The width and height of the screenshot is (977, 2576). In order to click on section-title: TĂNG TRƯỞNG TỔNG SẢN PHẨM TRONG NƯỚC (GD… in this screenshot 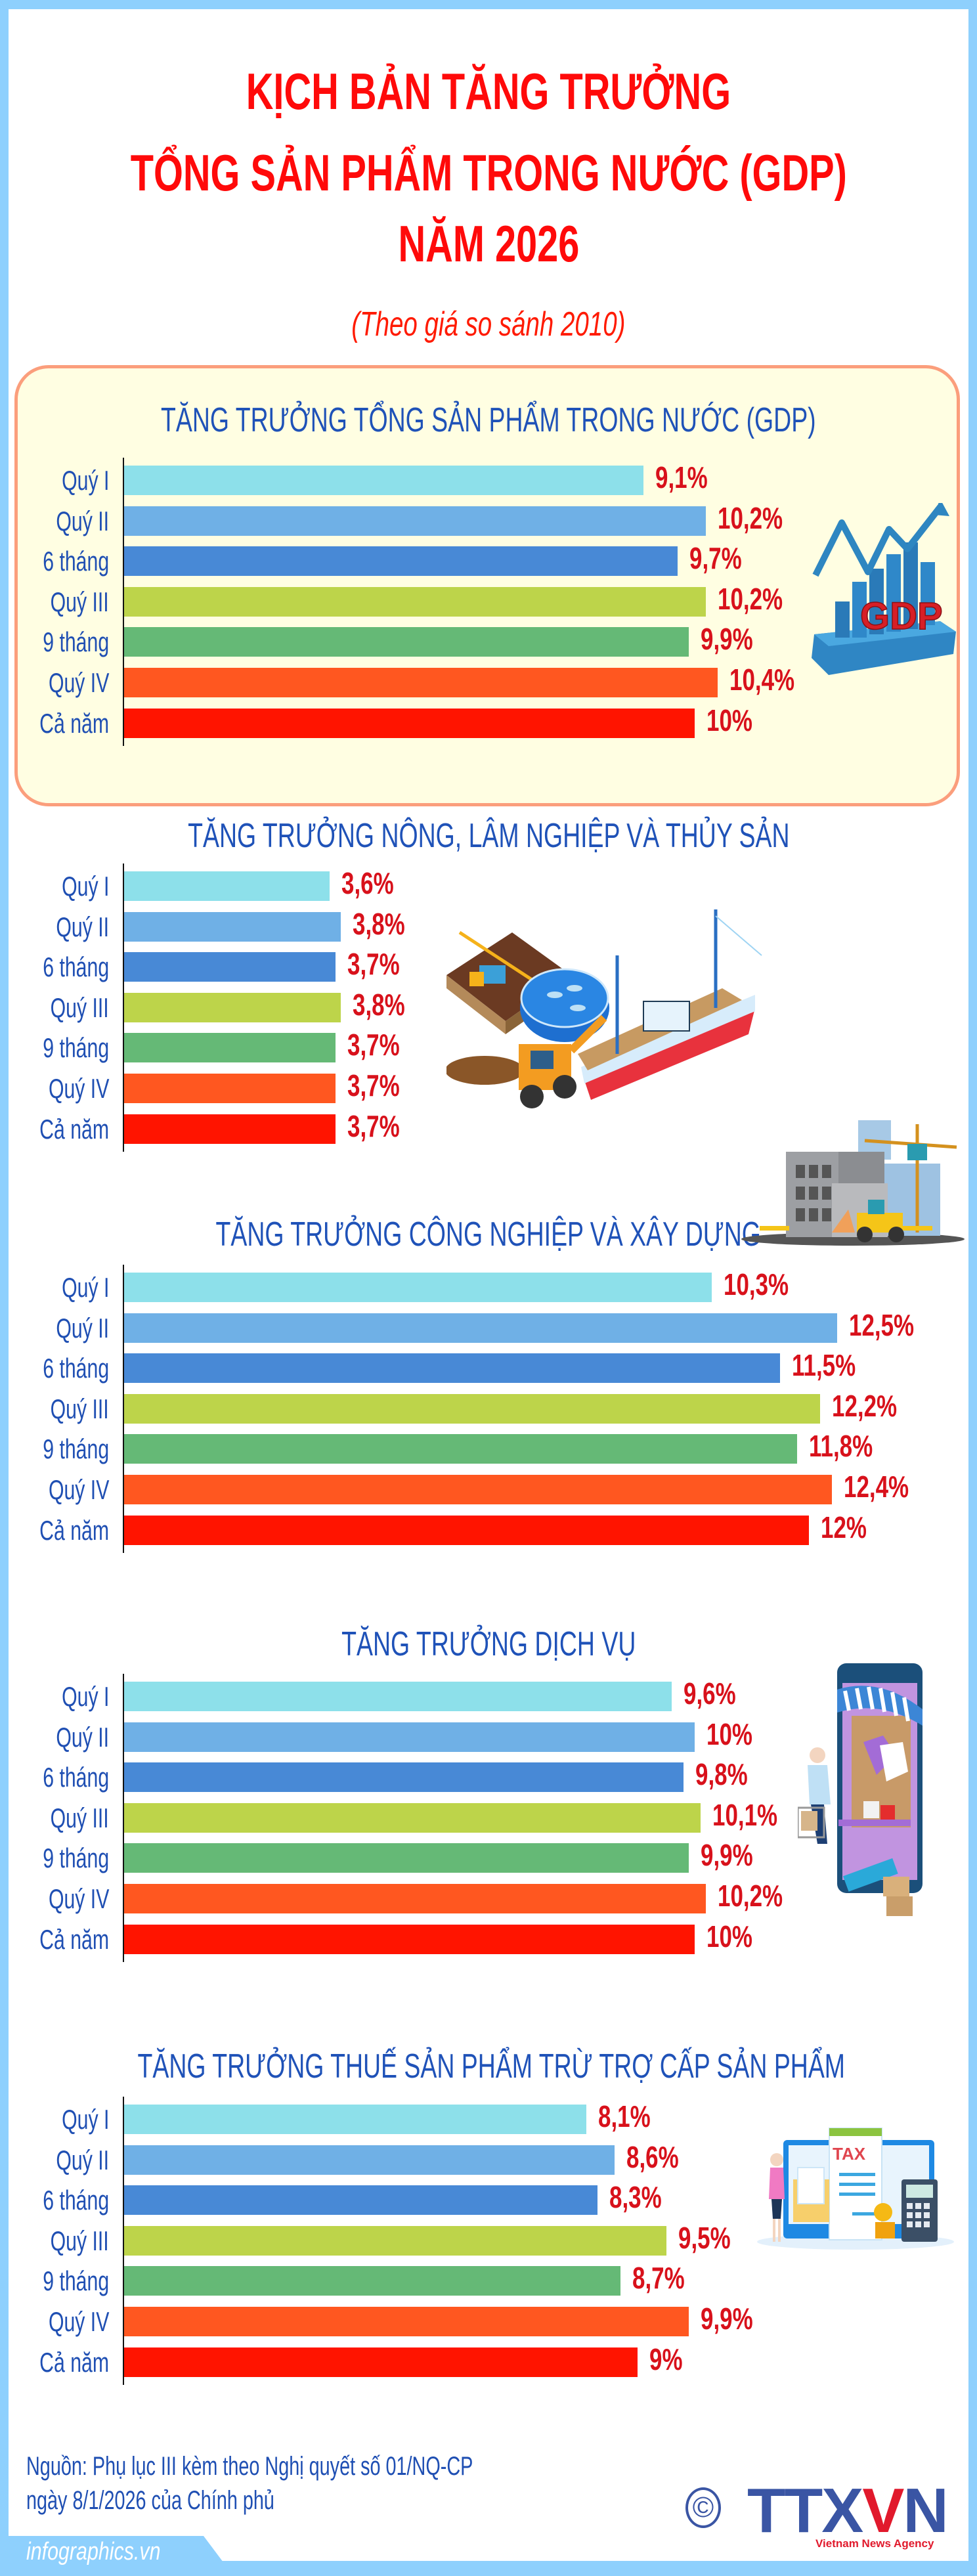, I will do `click(488, 420)`.